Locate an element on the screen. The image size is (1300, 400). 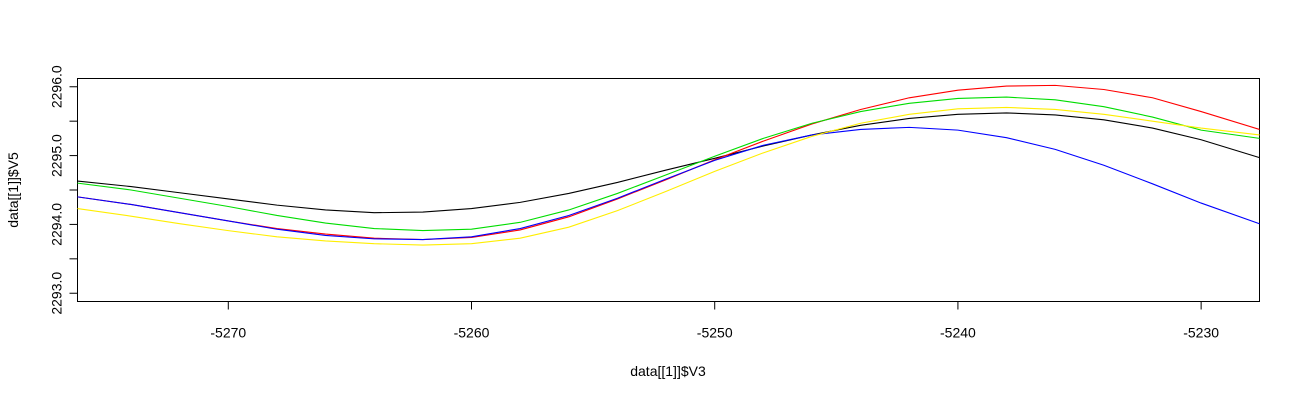
x-axis-label: data[[1]]$V3 is located at coordinates (668, 371).